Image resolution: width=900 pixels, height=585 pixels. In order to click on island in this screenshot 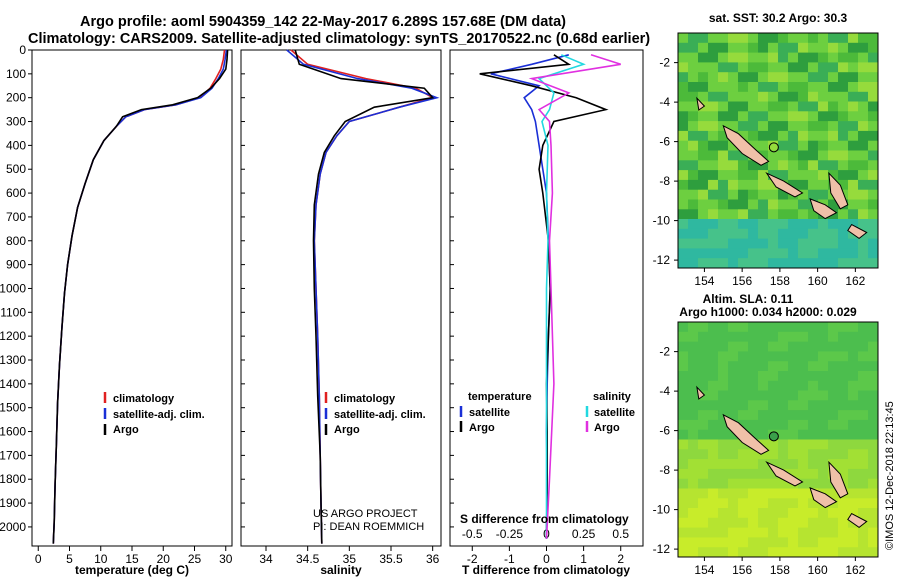, I will do `click(784, 473)`.